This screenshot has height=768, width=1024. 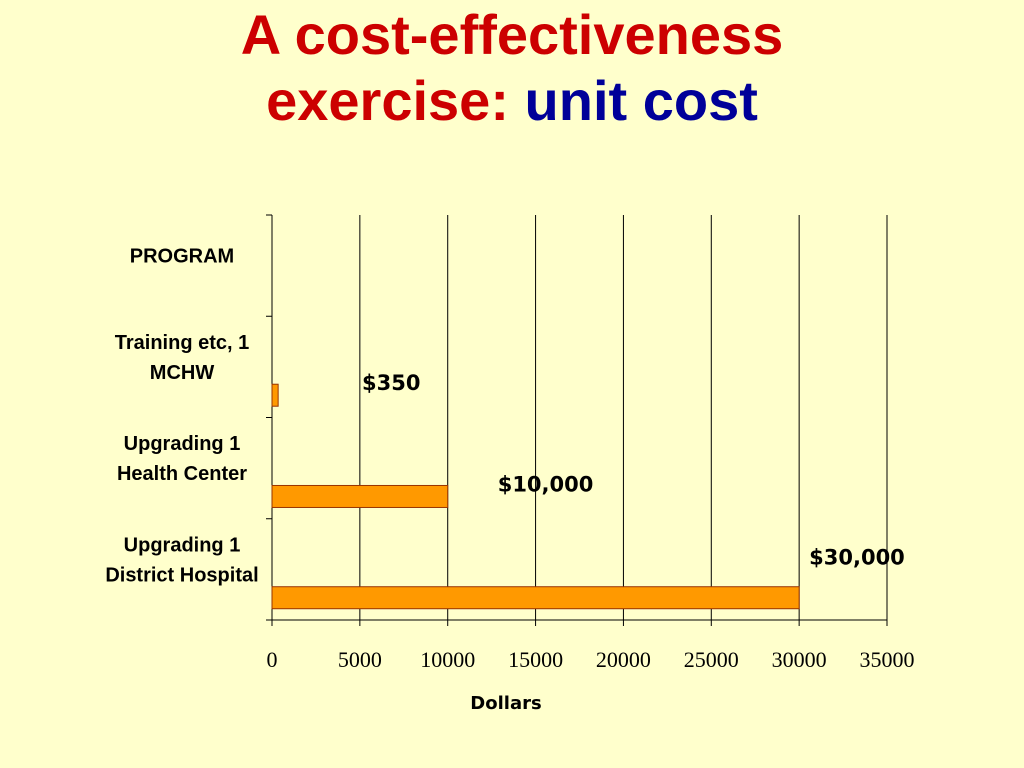 I want to click on category-label-0: PROGRAM, so click(x=182, y=257).